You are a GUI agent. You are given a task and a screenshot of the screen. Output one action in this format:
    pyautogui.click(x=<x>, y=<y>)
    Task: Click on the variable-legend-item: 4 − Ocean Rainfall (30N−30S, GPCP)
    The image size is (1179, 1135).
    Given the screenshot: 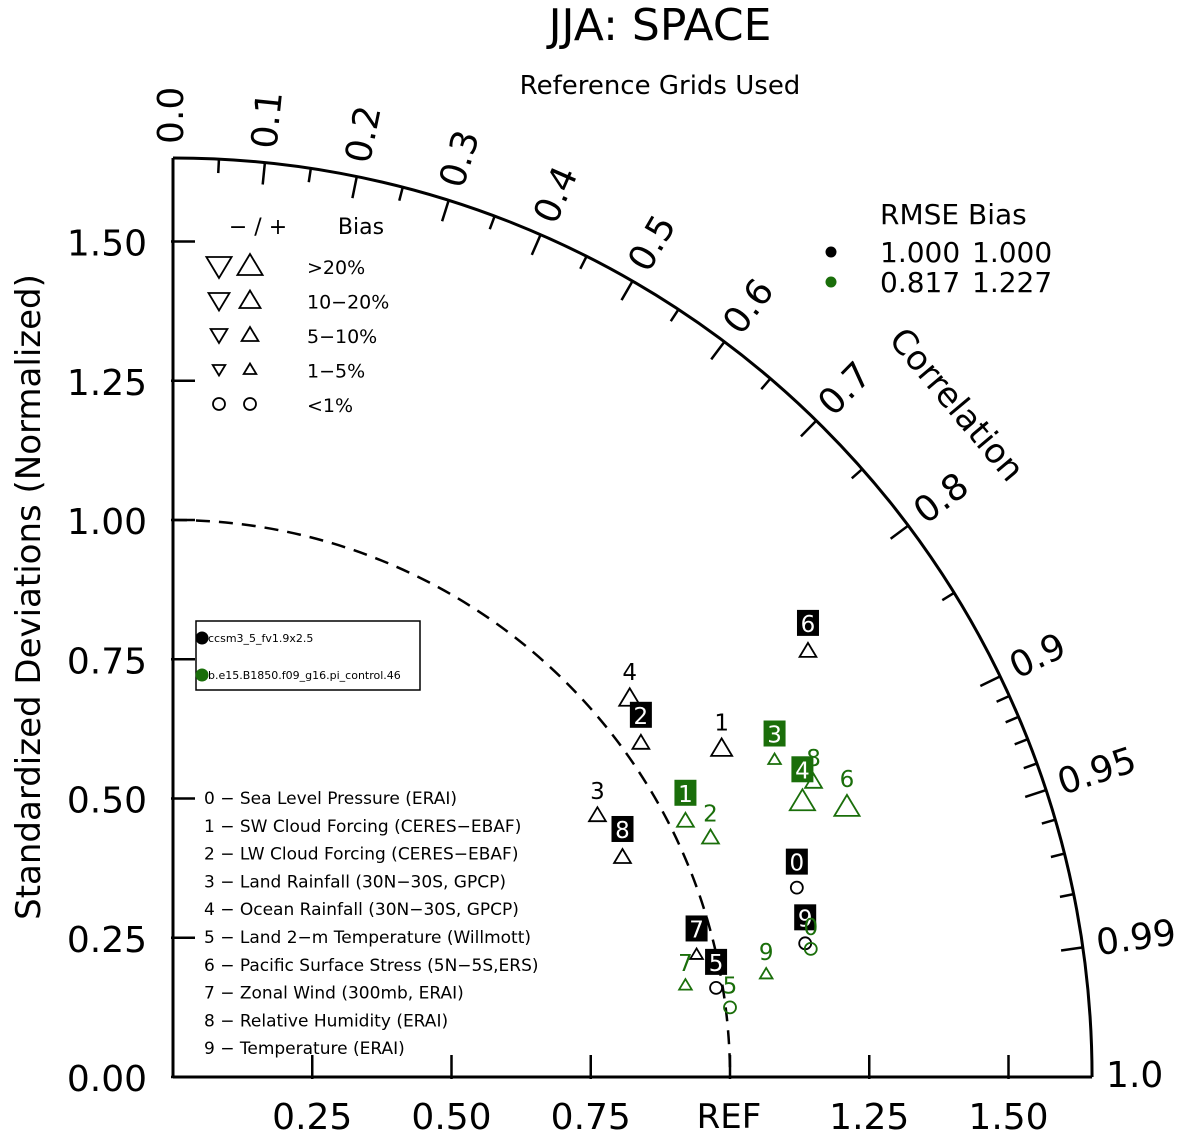 What is the action you would take?
    pyautogui.click(x=361, y=910)
    